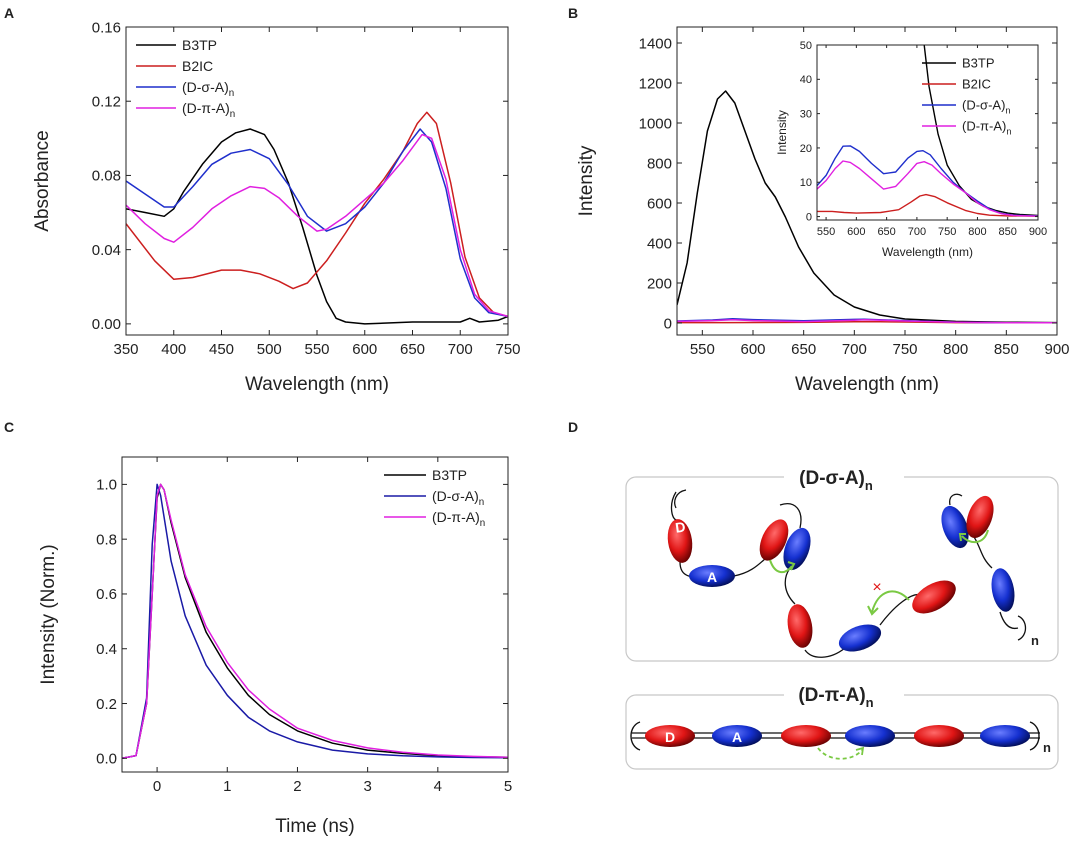 The image size is (1084, 844). Describe the element at coordinates (438, 786) in the screenshot. I see `x-tick-label: 4` at that location.